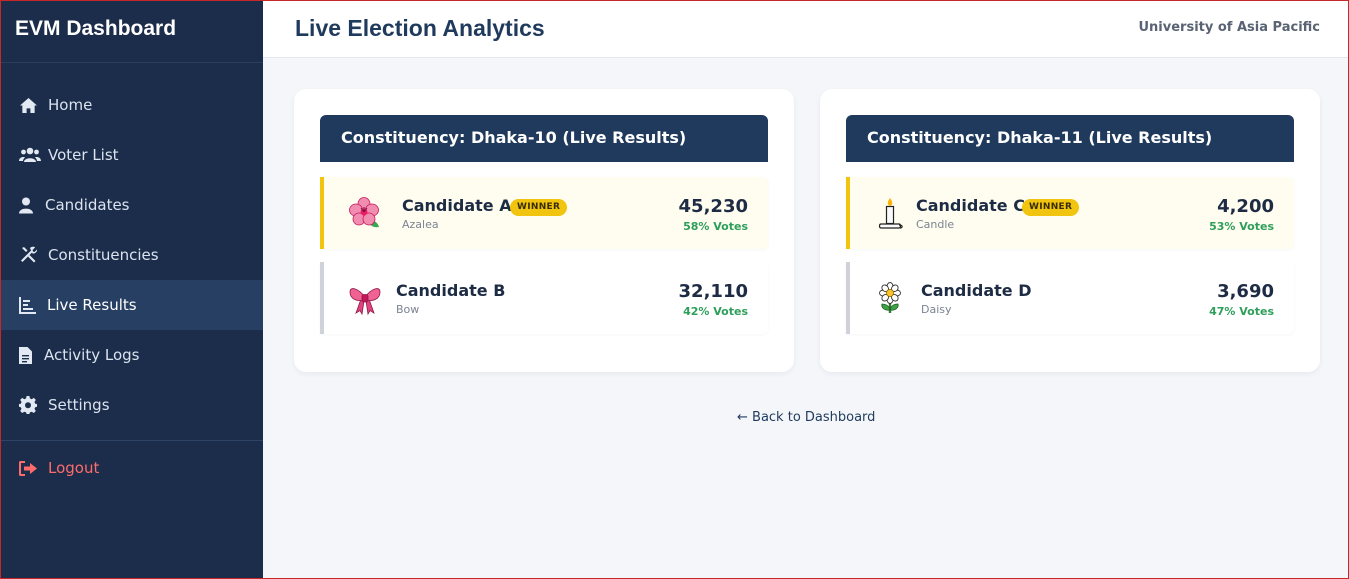 This screenshot has width=1349, height=579. Describe the element at coordinates (457, 205) in the screenshot. I see `candidate-name: Candidate A` at that location.